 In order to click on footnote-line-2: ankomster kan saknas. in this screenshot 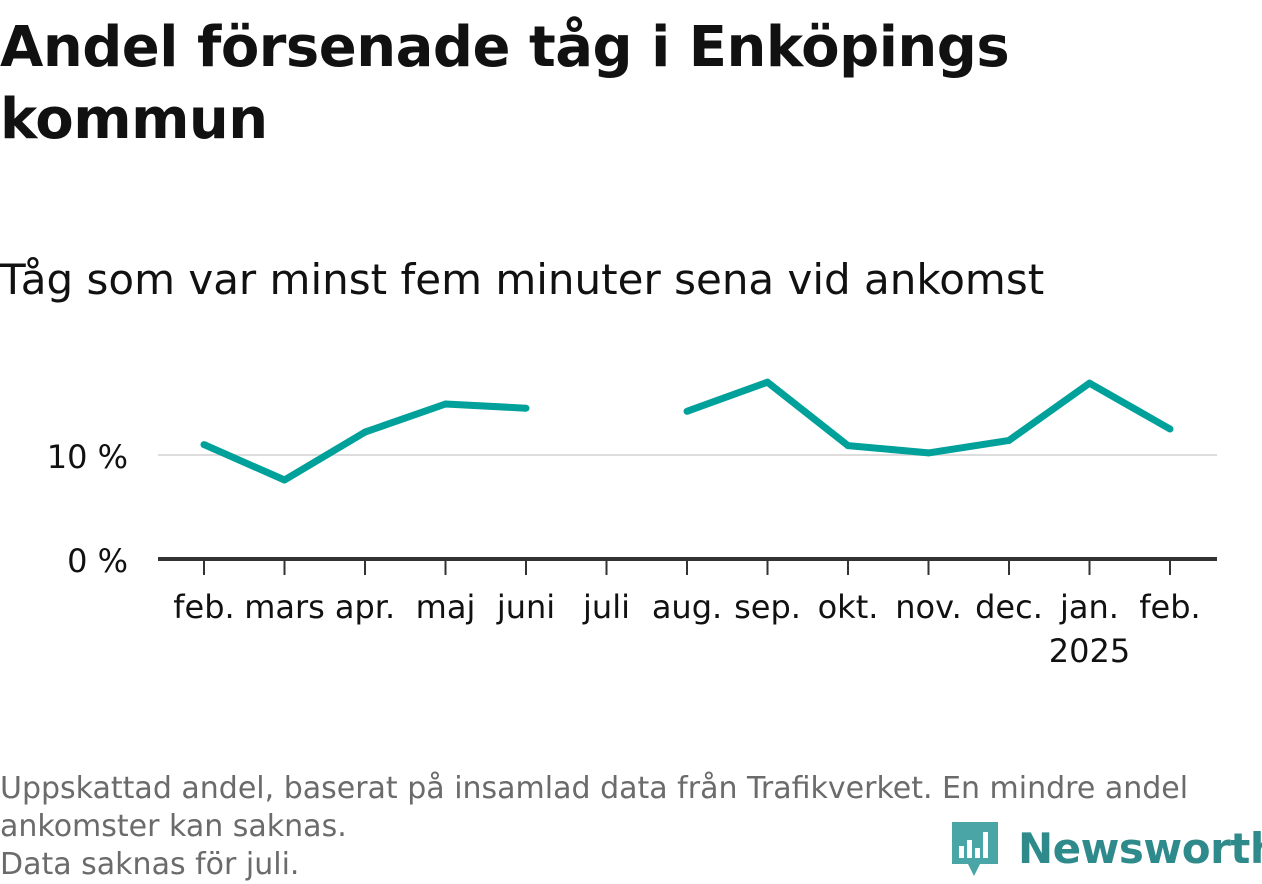, I will do `click(173, 826)`.